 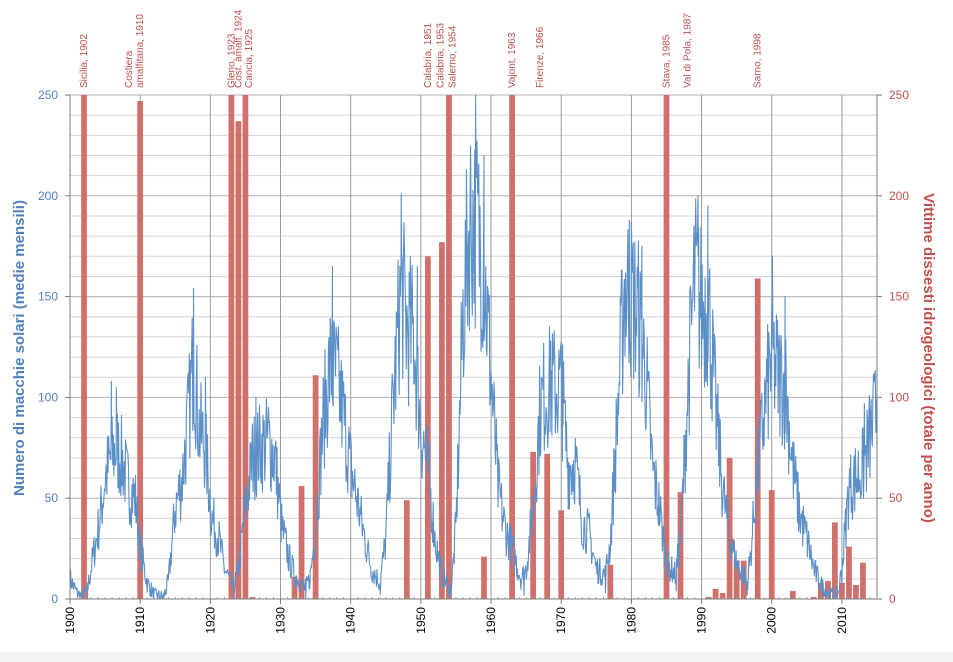 What do you see at coordinates (140, 620) in the screenshot?
I see `x-tick-label: 1910` at bounding box center [140, 620].